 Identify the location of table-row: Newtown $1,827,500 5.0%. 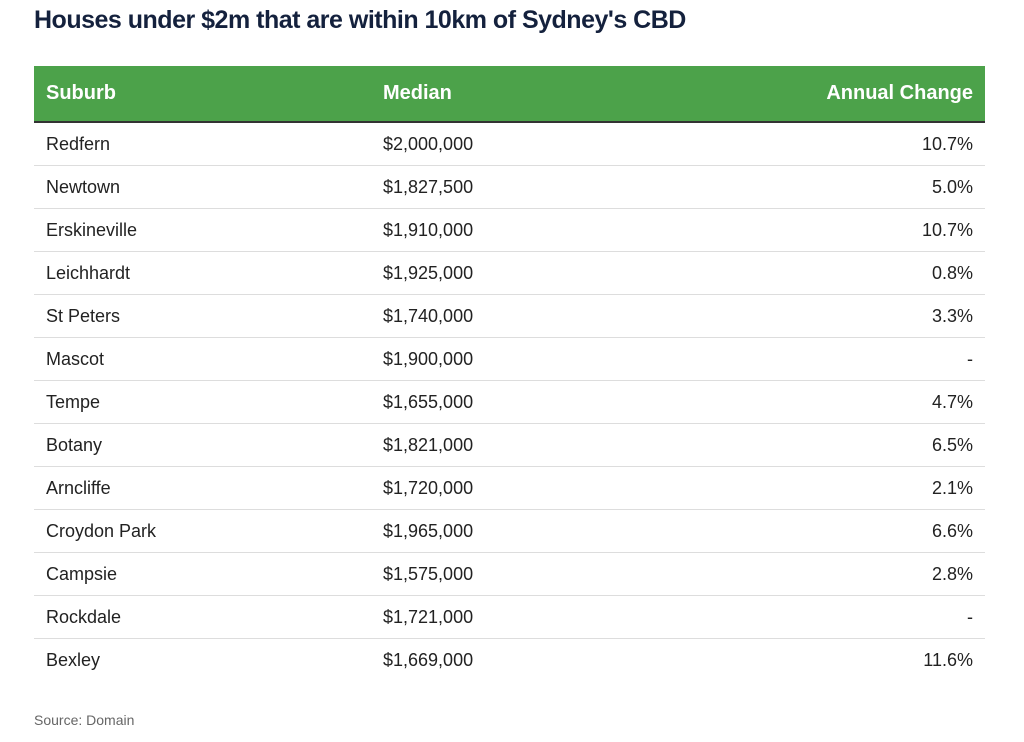
(509, 187).